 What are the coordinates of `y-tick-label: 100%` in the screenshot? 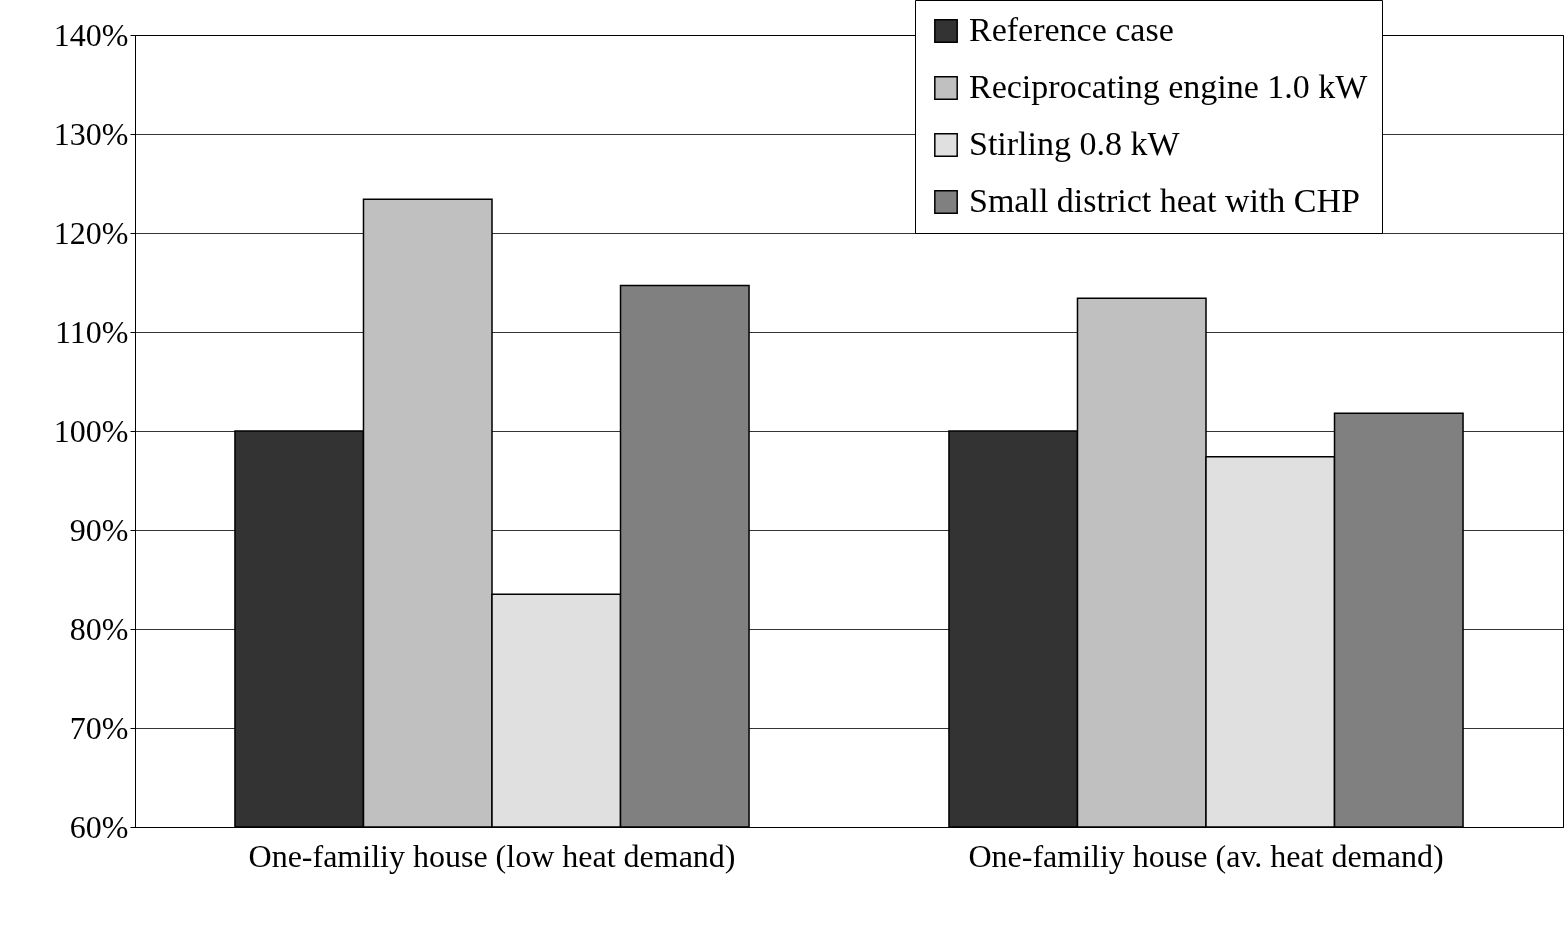 It's located at (91, 430).